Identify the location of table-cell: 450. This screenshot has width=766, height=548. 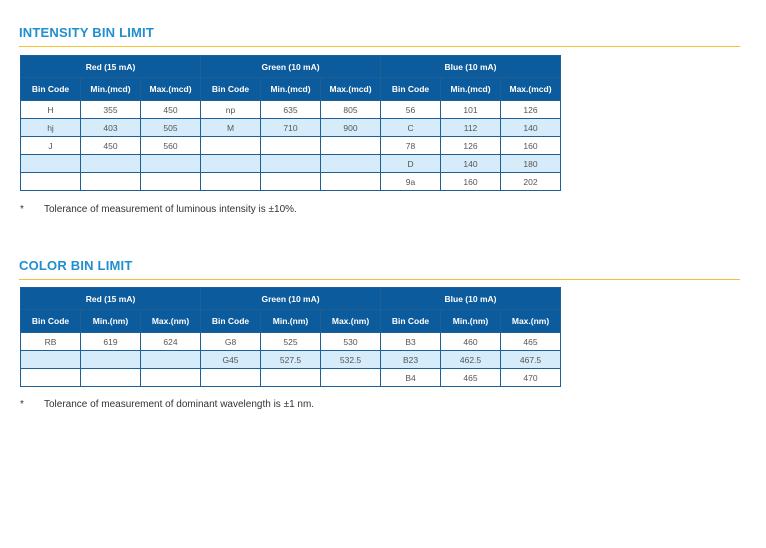
(170, 109).